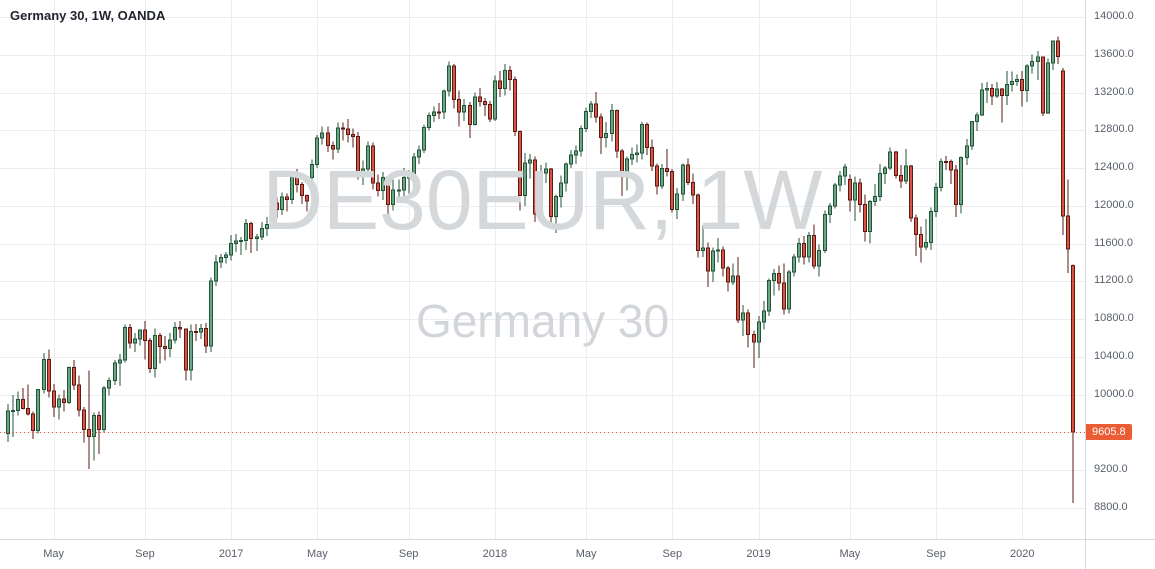 The width and height of the screenshot is (1155, 569). Describe the element at coordinates (1114, 393) in the screenshot. I see `price-axis-label: 10000.0` at that location.